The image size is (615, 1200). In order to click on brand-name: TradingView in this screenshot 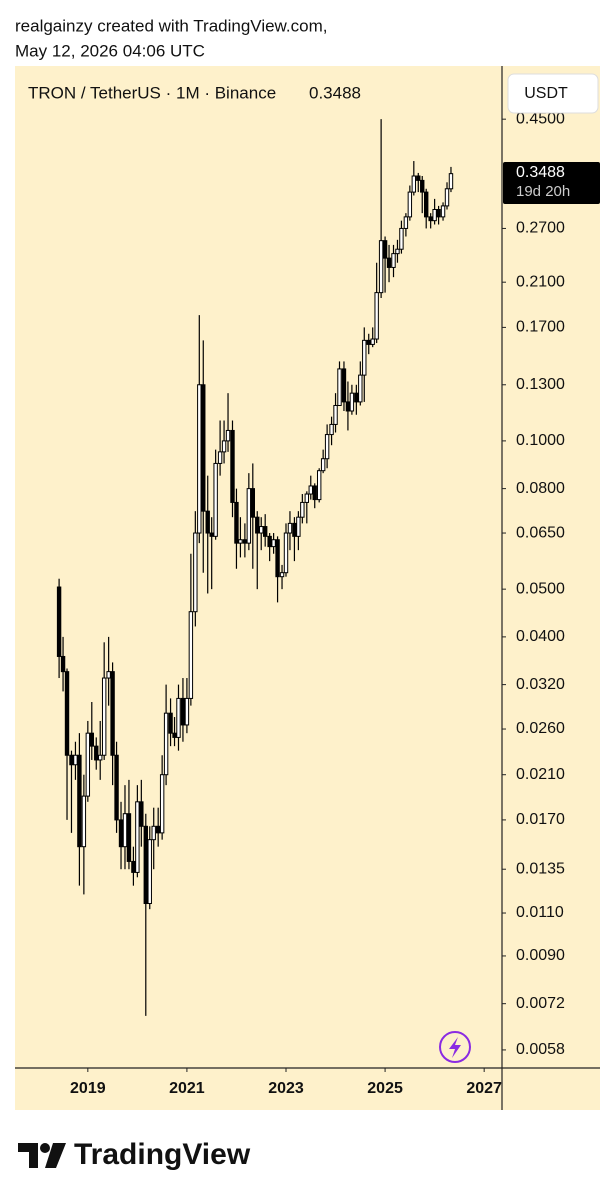, I will do `click(162, 1154)`.